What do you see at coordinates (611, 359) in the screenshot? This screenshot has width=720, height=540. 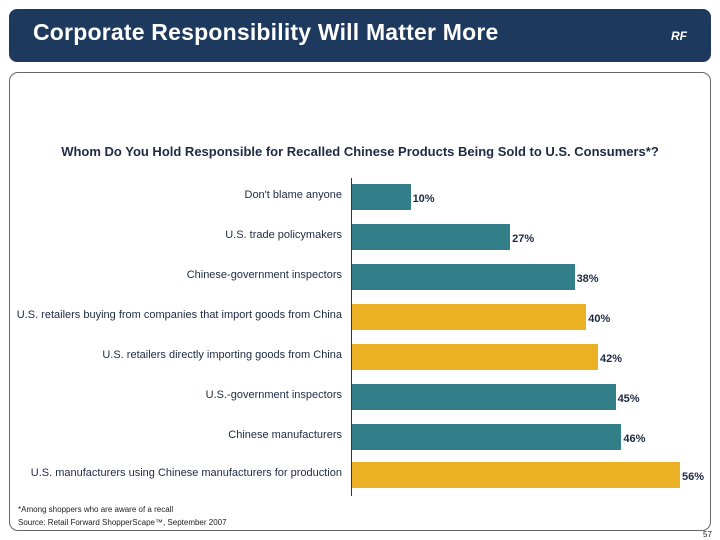 I see `value-label: 42%` at bounding box center [611, 359].